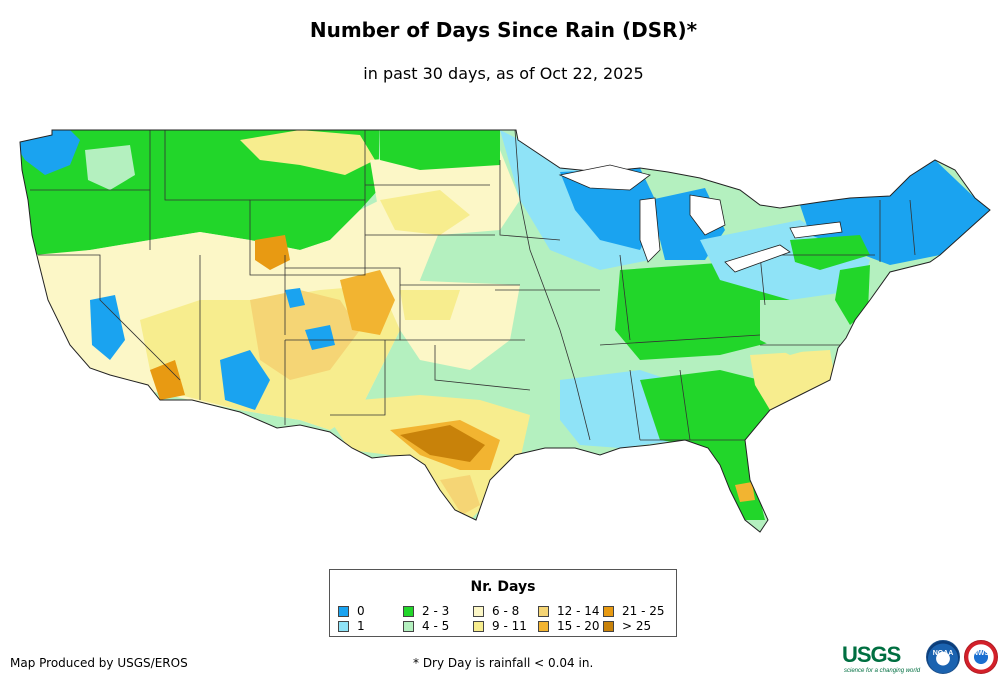 This screenshot has height=691, width=1007. Describe the element at coordinates (707, 215) in the screenshot. I see `lake-huron` at that location.